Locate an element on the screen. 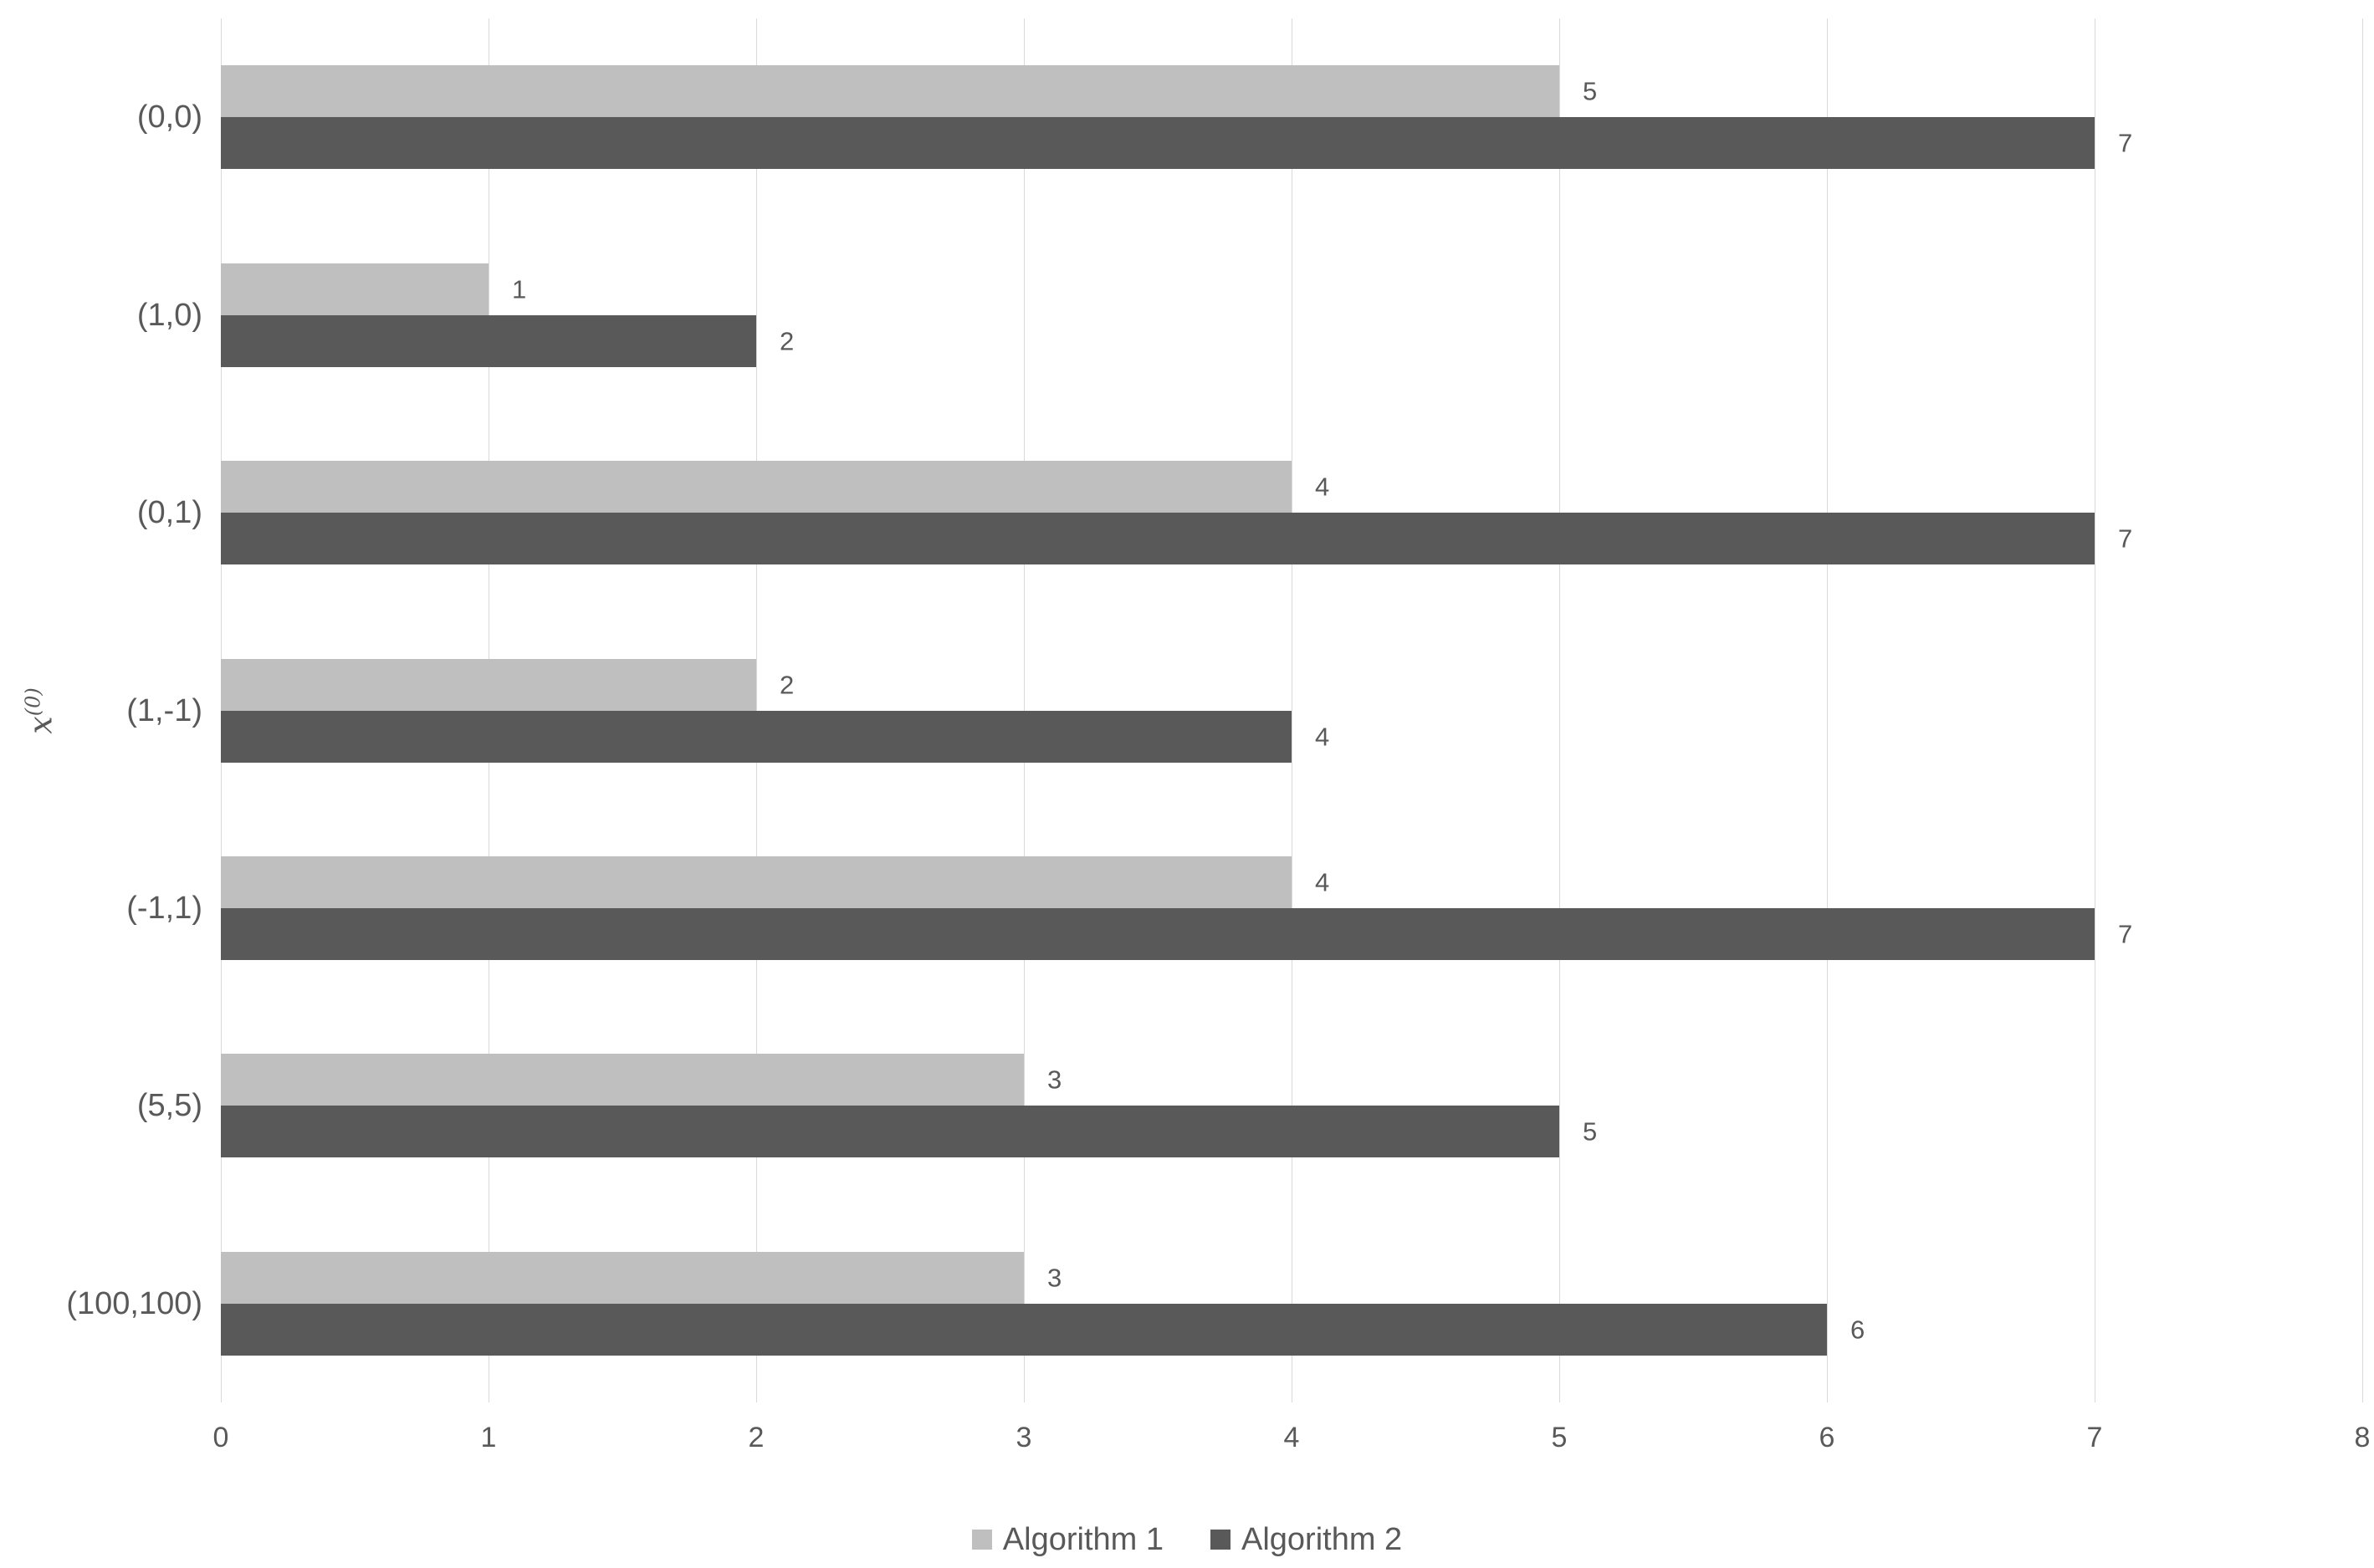  legend-item-algorithm-1: Algorithm 1 is located at coordinates (1067, 1539).